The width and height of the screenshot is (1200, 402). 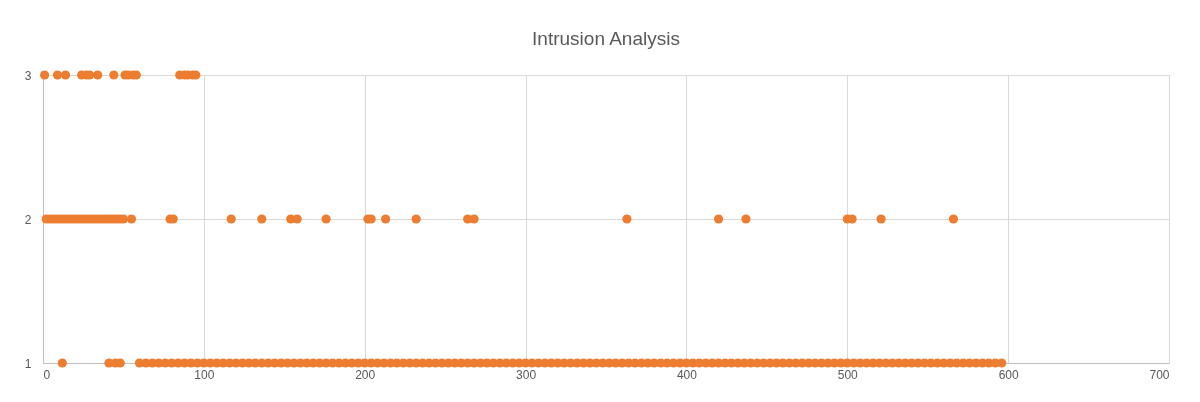 What do you see at coordinates (28, 219) in the screenshot?
I see `y-tick-label: 2` at bounding box center [28, 219].